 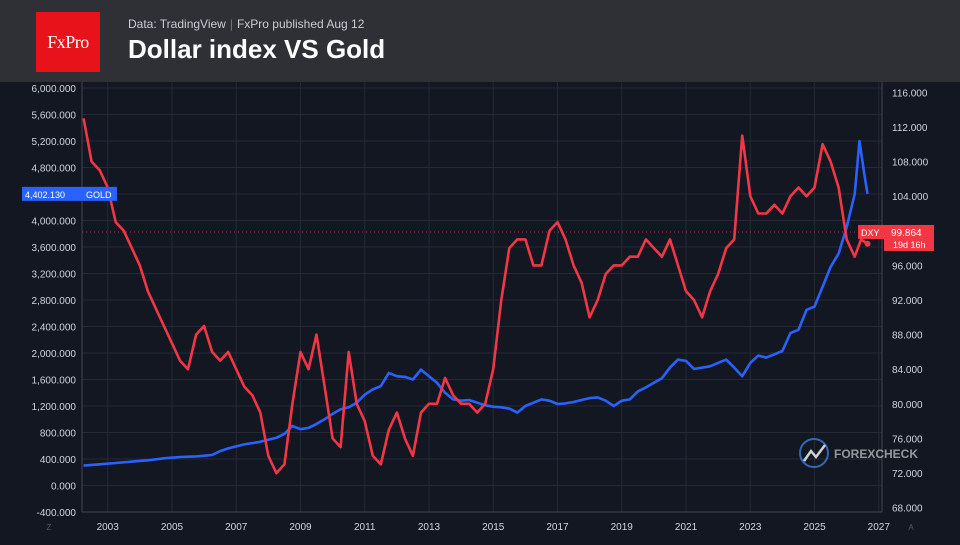 What do you see at coordinates (54, 381) in the screenshot?
I see `left-axis-tick-label: 1,600.000` at bounding box center [54, 381].